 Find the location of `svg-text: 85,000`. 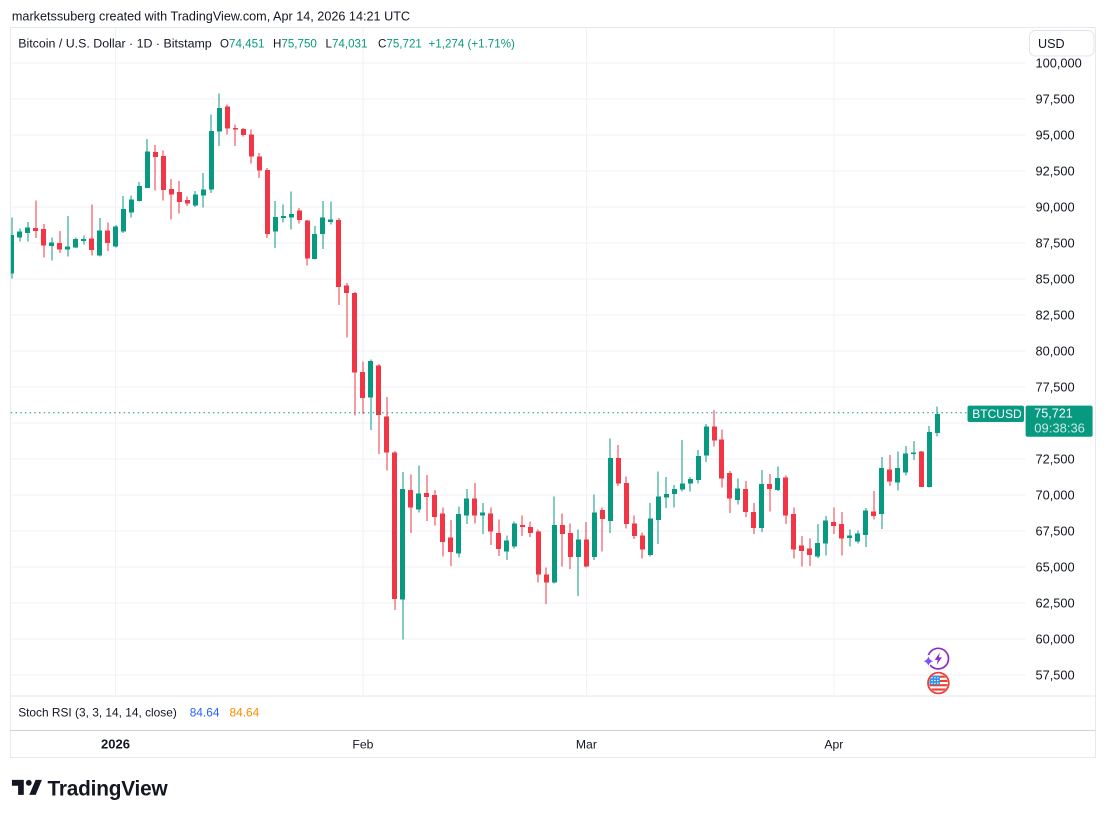

svg-text: 85,000 is located at coordinates (1055, 278).